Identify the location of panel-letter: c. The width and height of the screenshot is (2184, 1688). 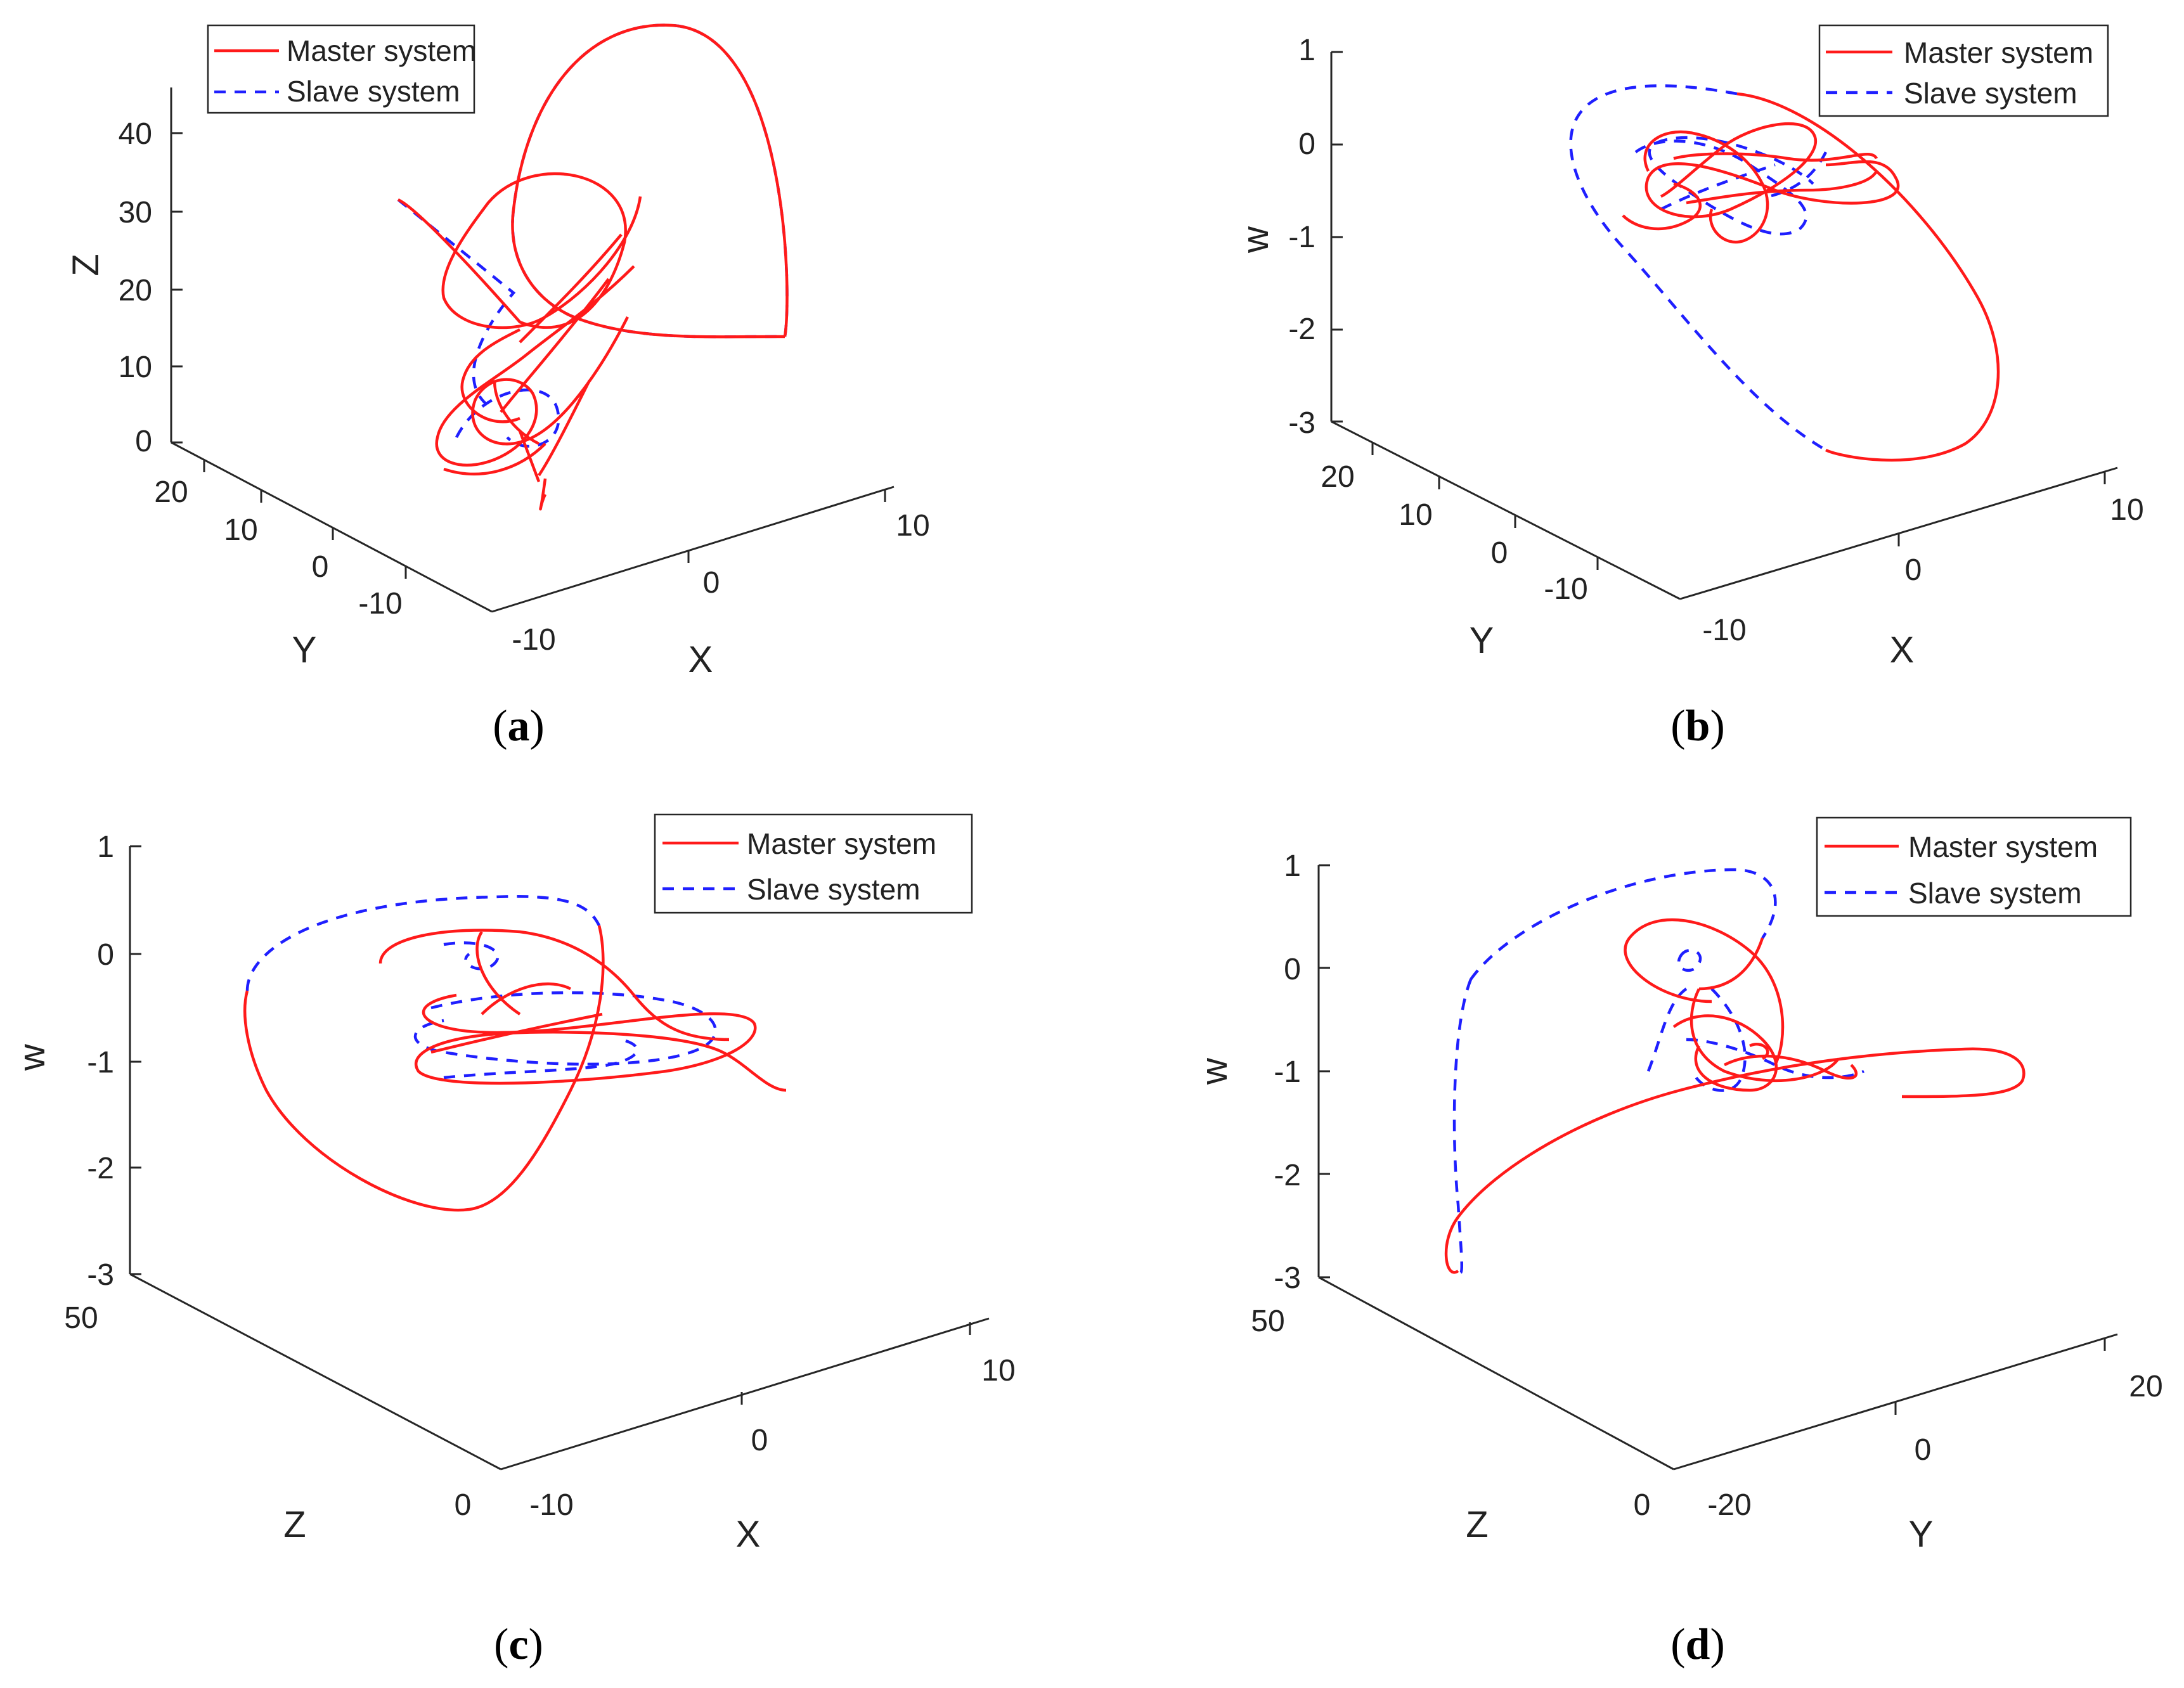
(518, 1644).